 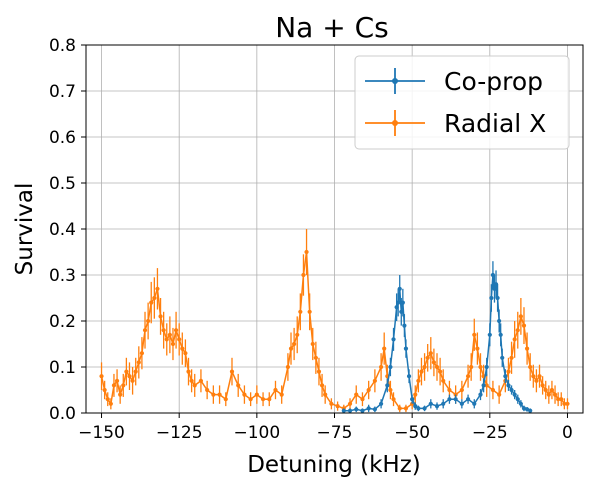 I want to click on legend-label-radial-x: Radial X, so click(x=495, y=123).